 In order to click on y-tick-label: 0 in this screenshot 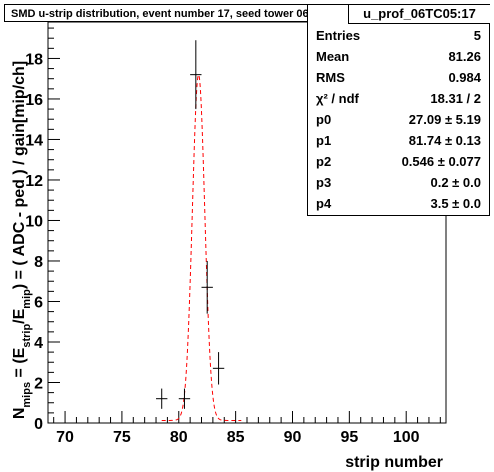, I will do `click(38, 424)`.